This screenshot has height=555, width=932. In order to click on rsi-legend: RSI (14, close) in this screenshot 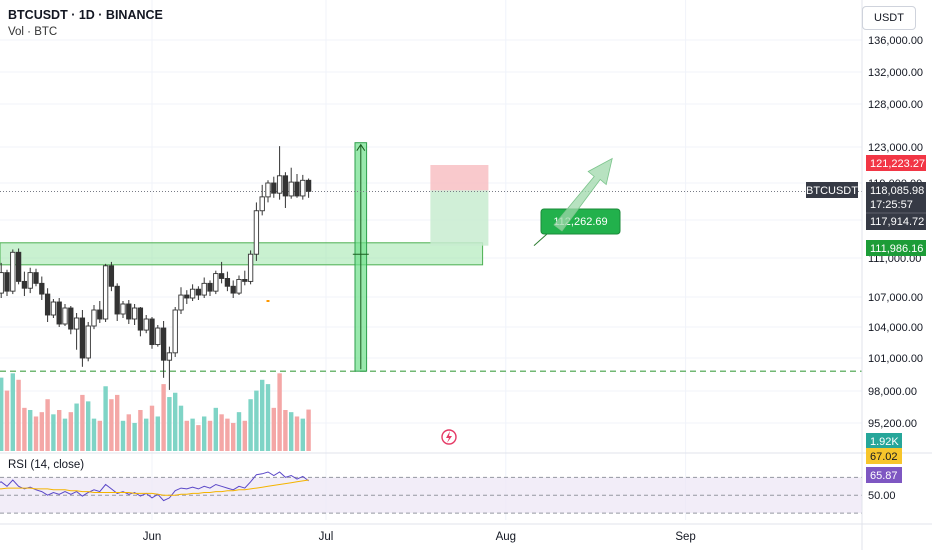, I will do `click(46, 465)`.